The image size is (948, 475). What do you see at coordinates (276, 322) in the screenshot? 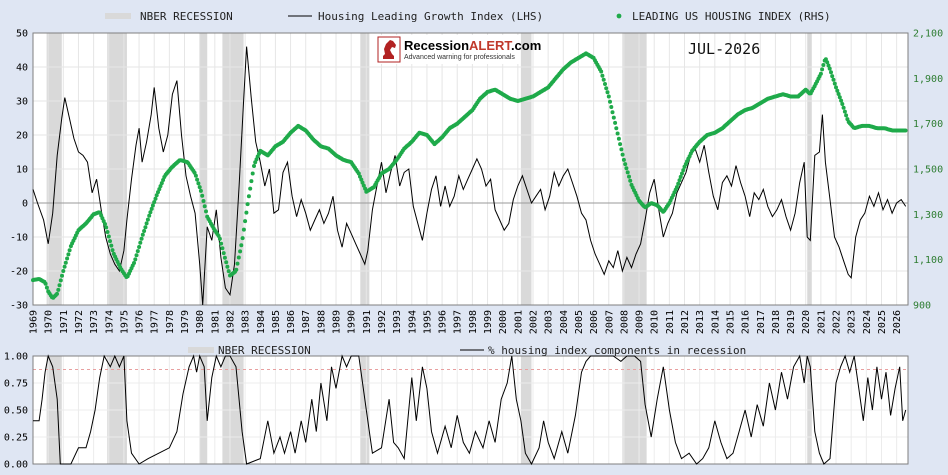
I see `x-tick-1985: 1985` at bounding box center [276, 322].